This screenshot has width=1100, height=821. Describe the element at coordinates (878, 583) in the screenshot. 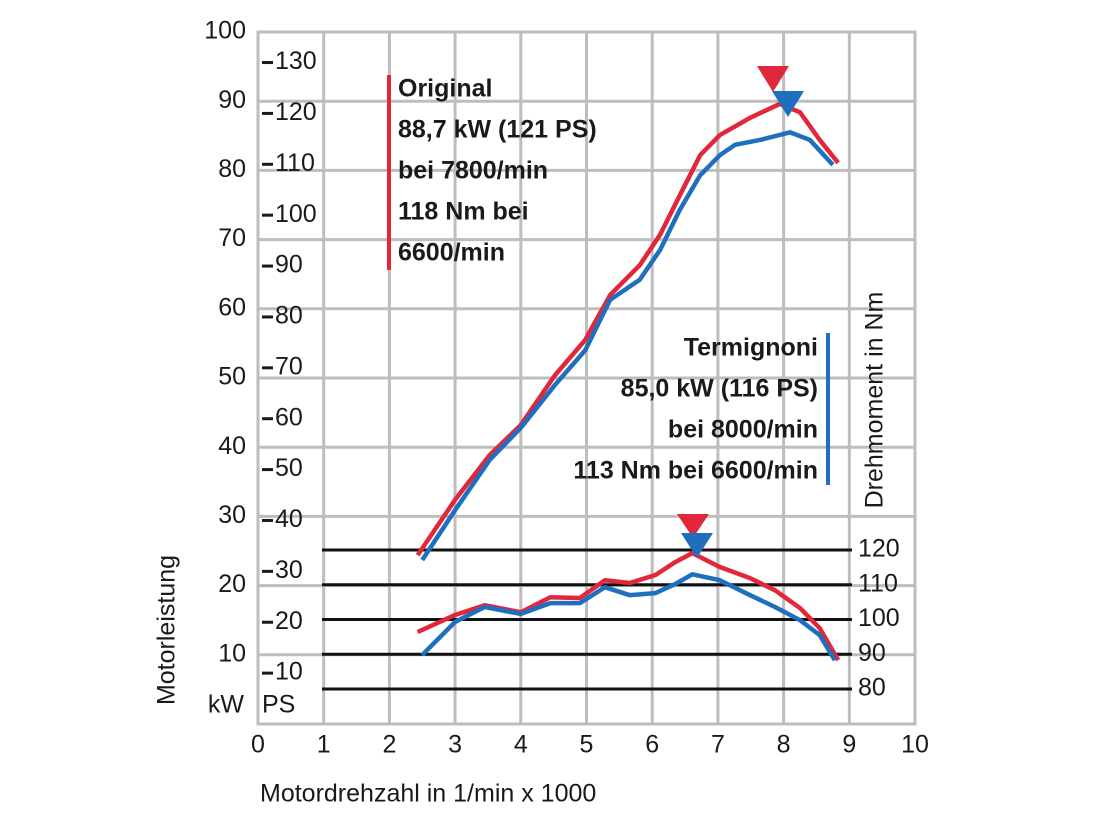

I see `y3-tick-label: 110` at that location.